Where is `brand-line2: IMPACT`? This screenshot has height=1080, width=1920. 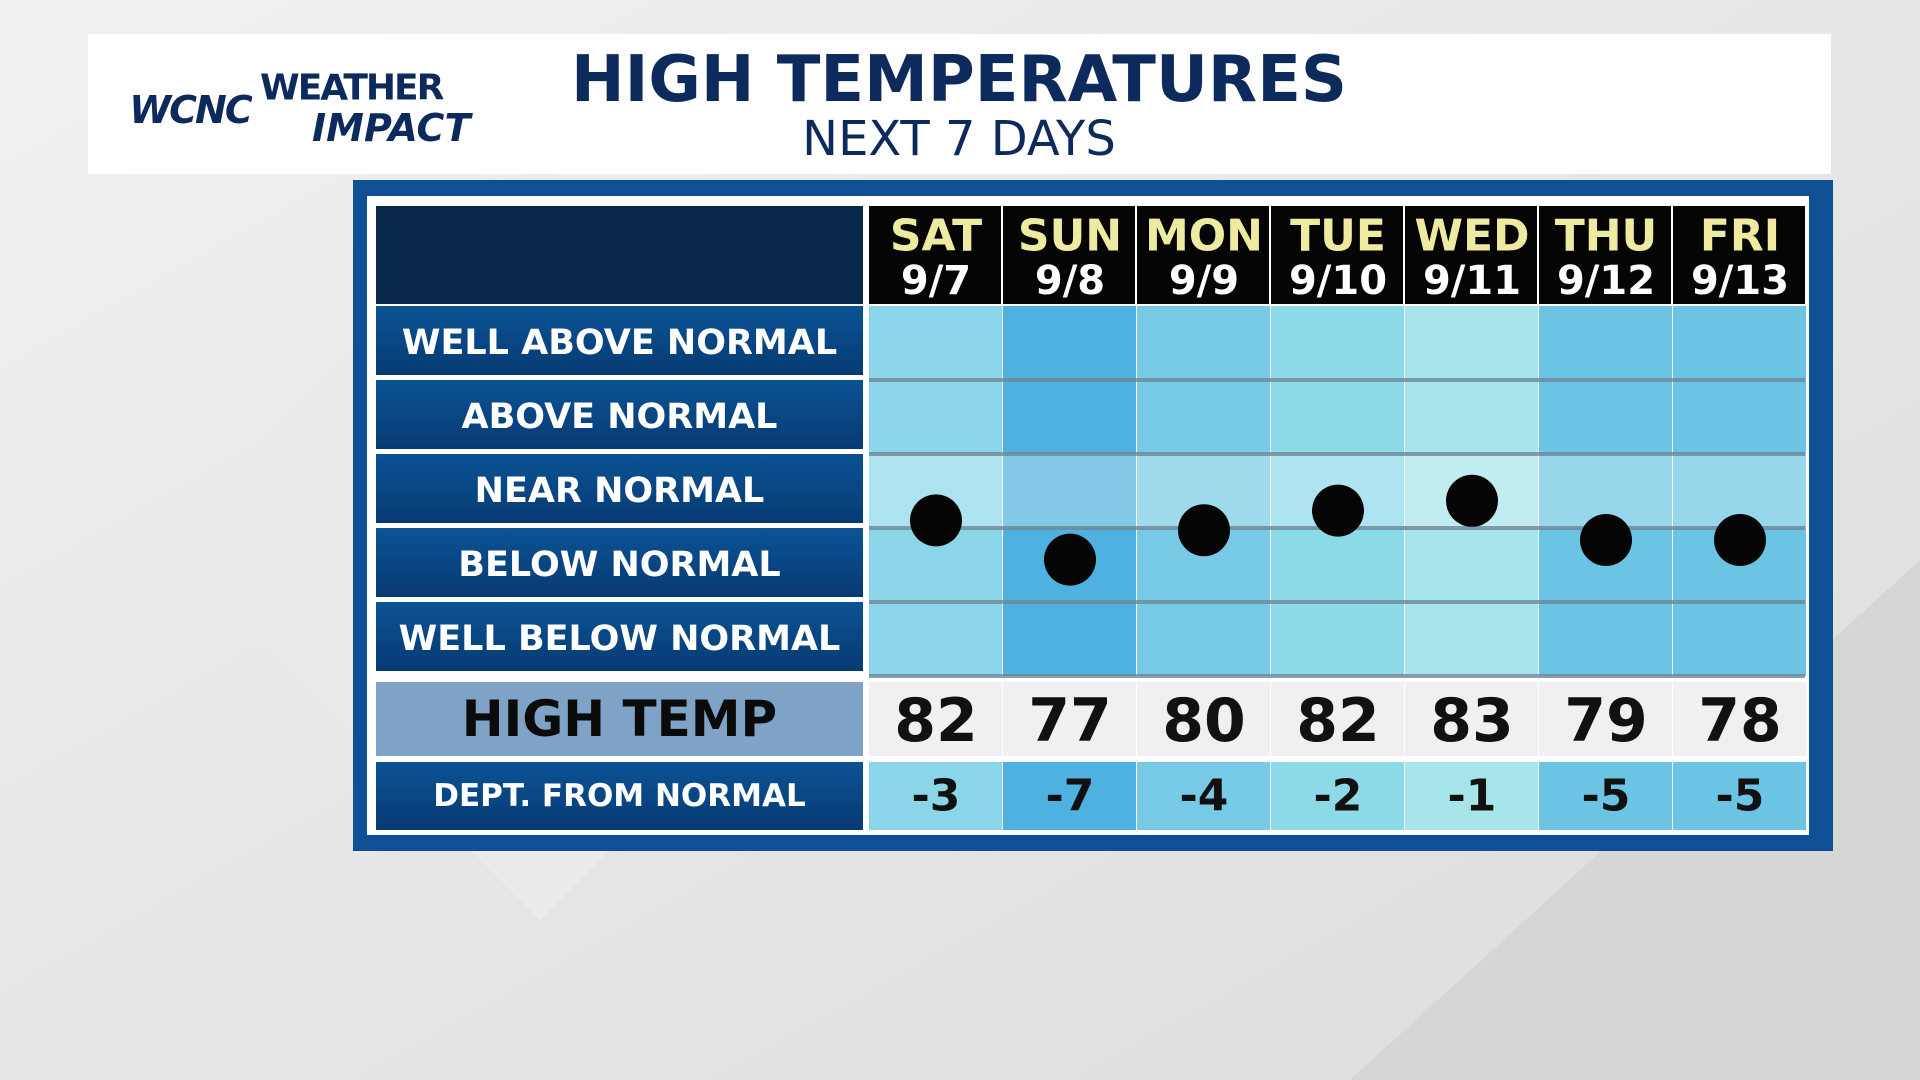 brand-line2: IMPACT is located at coordinates (392, 128).